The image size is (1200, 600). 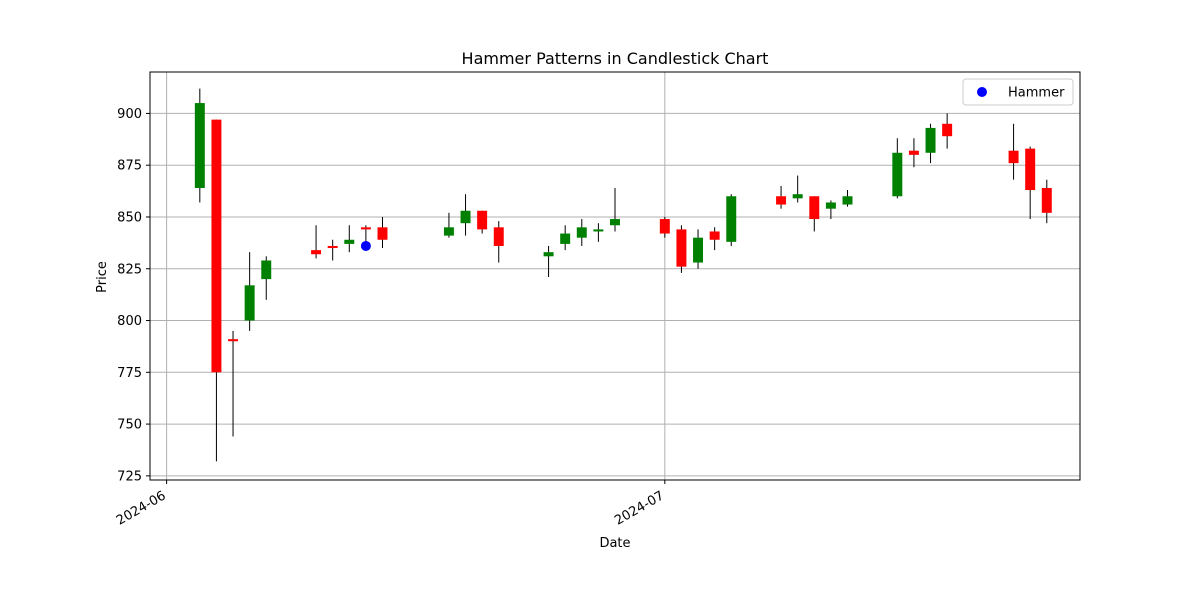 I want to click on legend: Hammer, so click(x=1018, y=92).